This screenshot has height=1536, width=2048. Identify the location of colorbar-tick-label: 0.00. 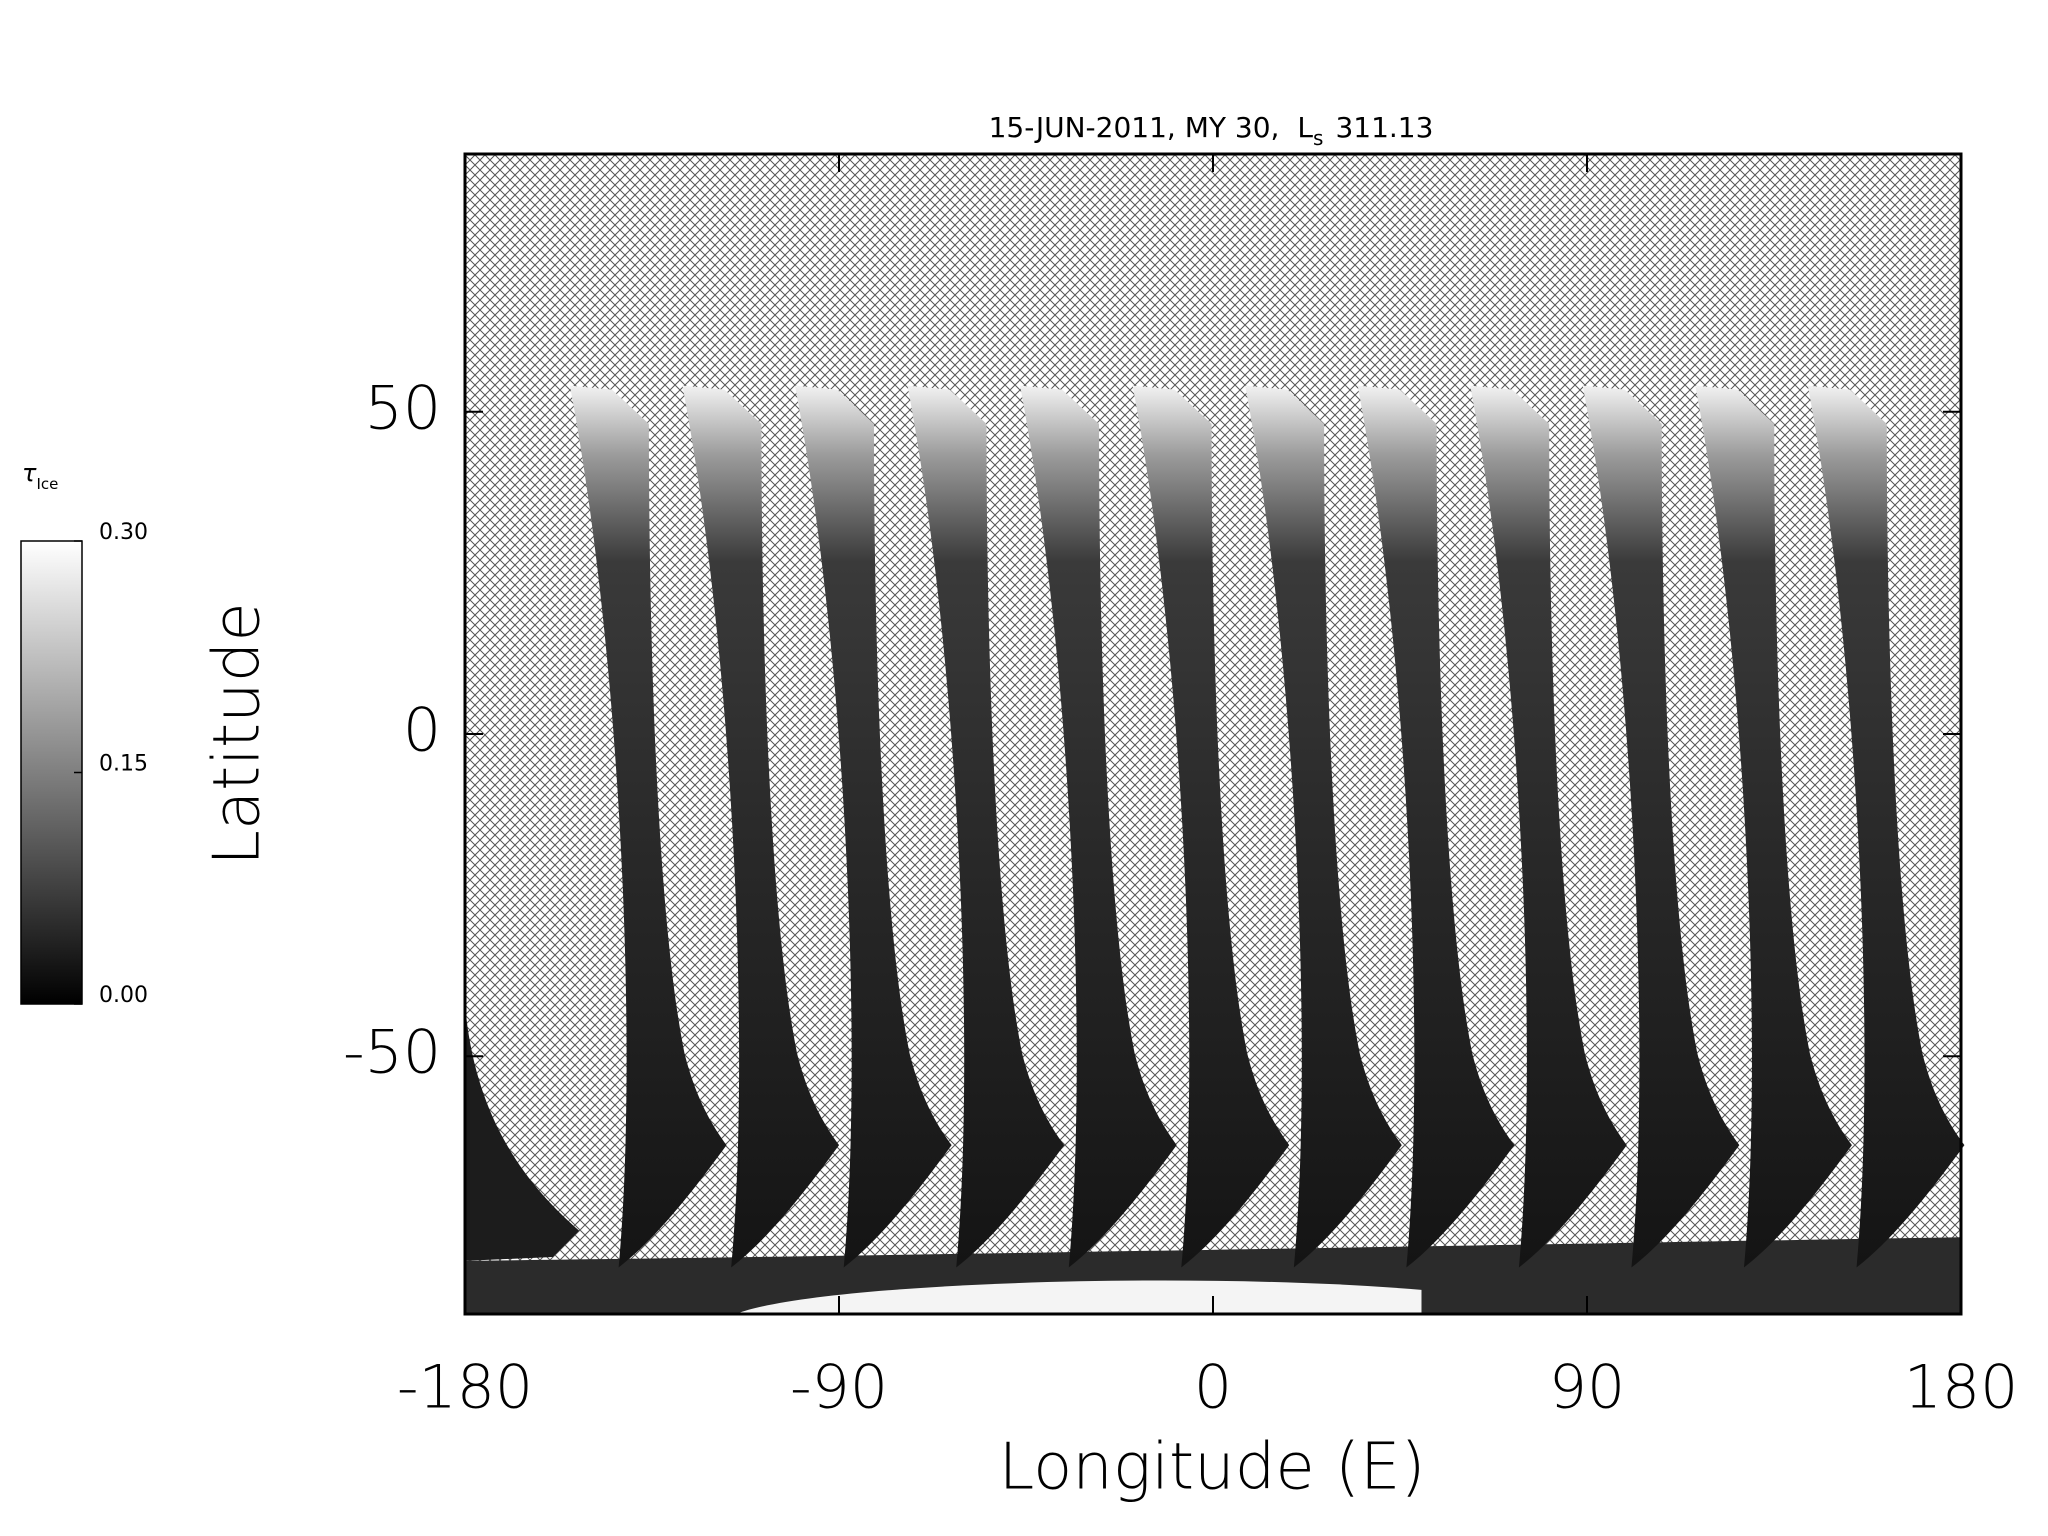
(123, 995).